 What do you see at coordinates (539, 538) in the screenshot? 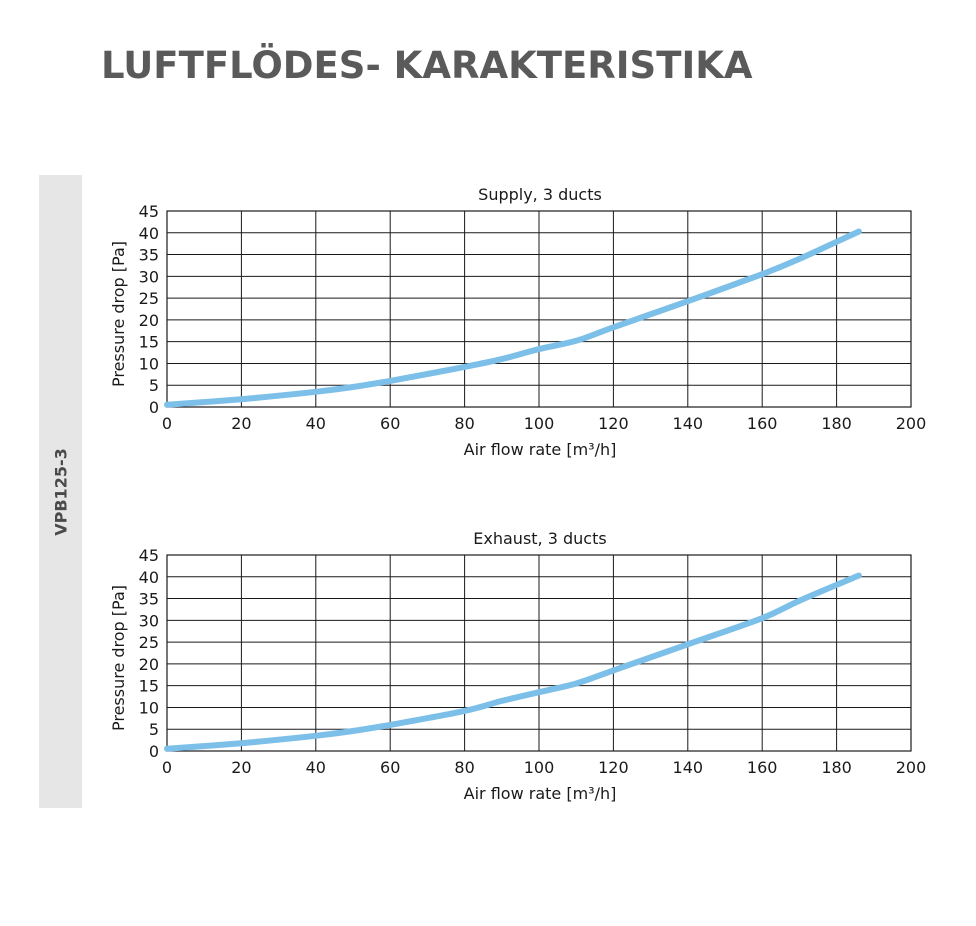
I see `chart-title: Exhaust, 3 ducts` at bounding box center [539, 538].